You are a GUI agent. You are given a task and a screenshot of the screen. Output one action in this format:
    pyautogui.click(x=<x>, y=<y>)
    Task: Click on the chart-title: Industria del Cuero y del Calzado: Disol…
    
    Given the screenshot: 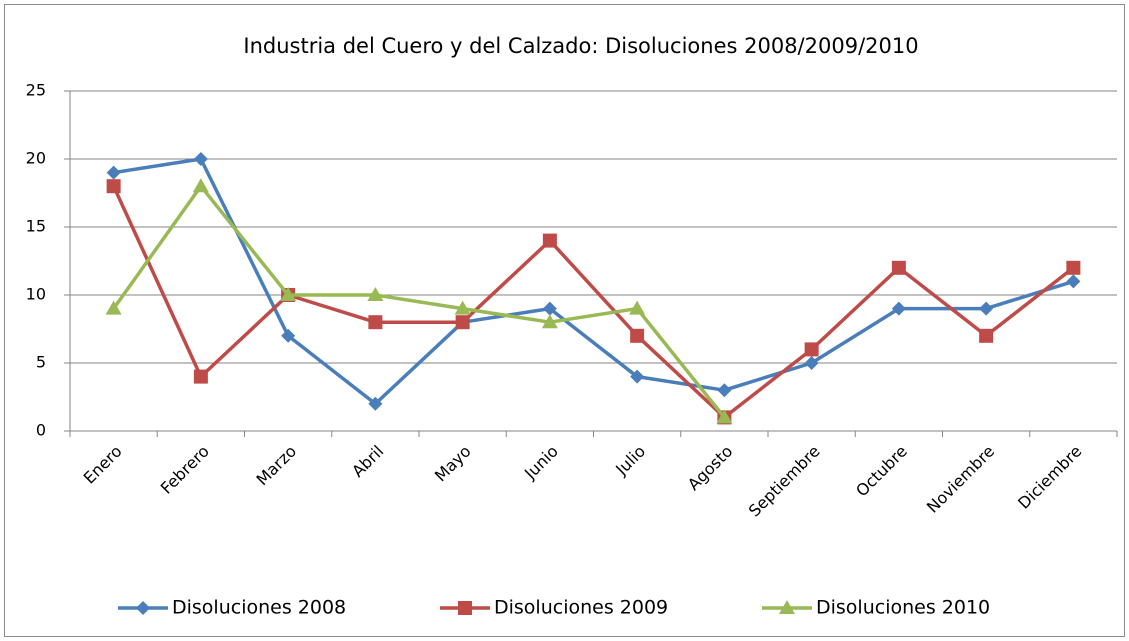 What is the action you would take?
    pyautogui.click(x=580, y=46)
    